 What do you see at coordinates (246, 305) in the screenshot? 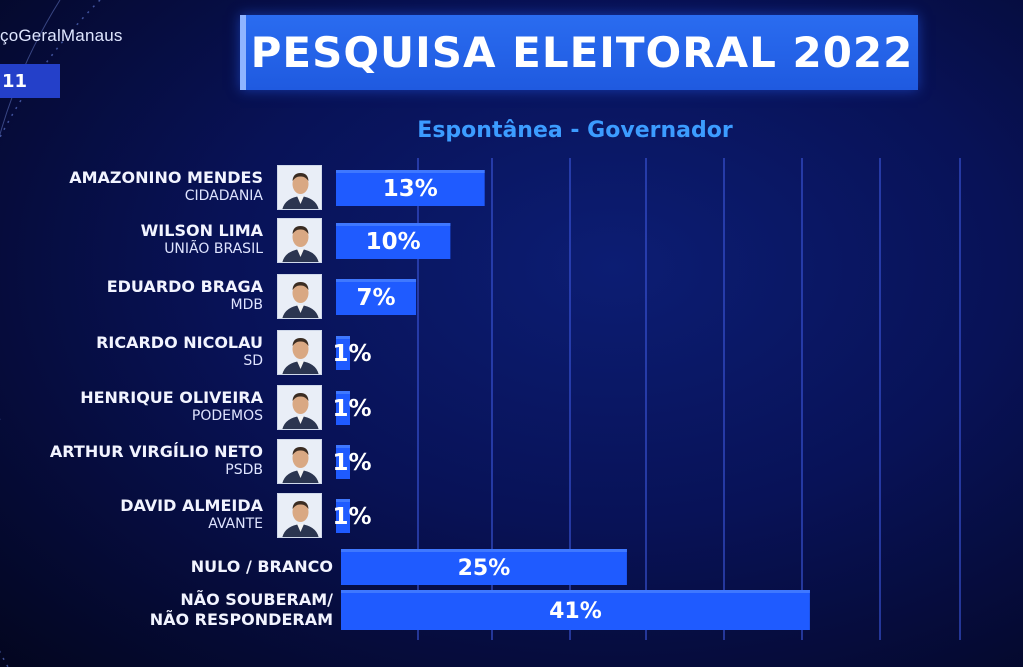
I see `candidate-party: MDB` at bounding box center [246, 305].